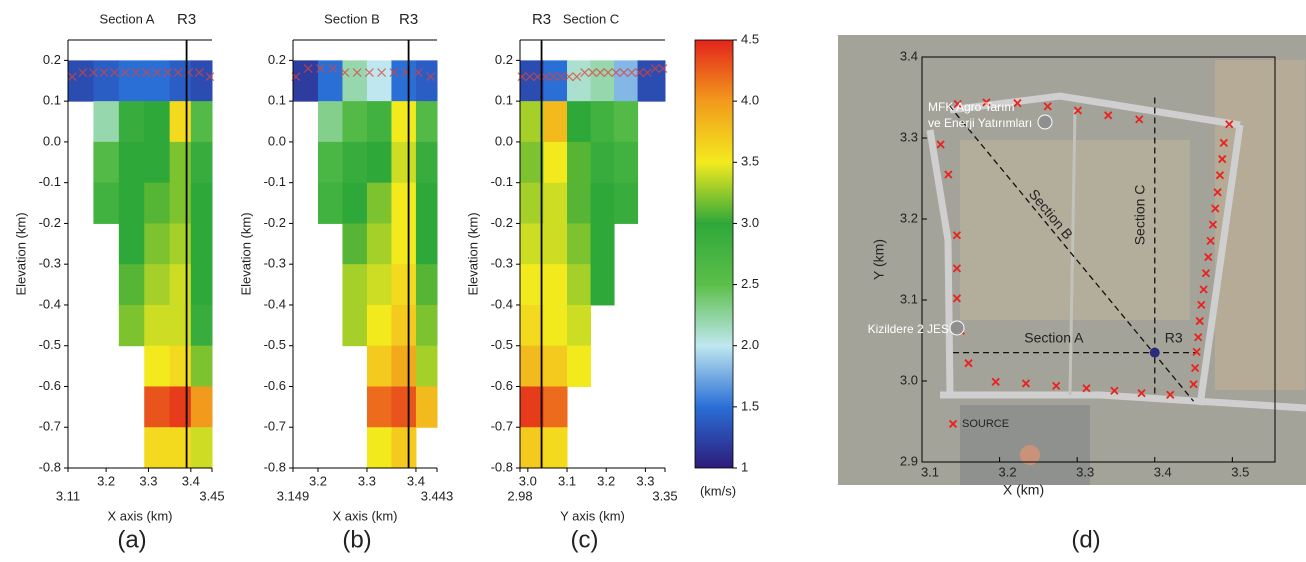 The height and width of the screenshot is (562, 1306). Describe the element at coordinates (519, 495) in the screenshot. I see `x-tick-label: 2.98` at that location.